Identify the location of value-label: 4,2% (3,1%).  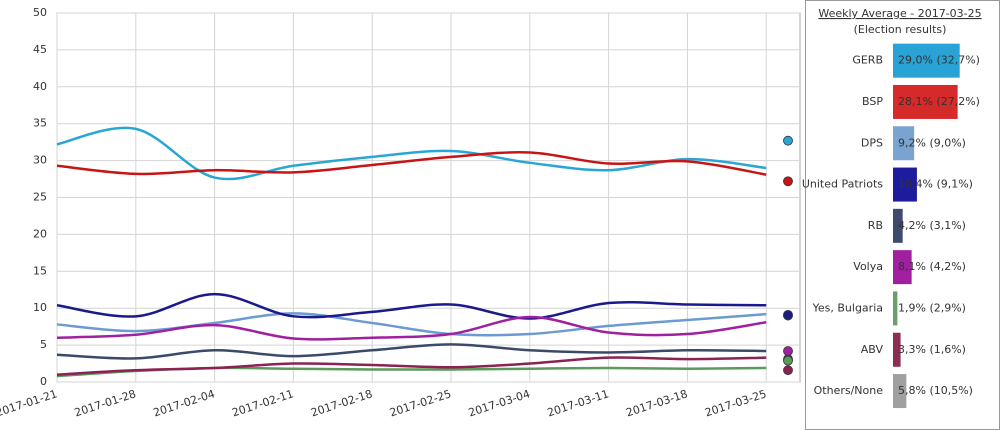
(932, 225).